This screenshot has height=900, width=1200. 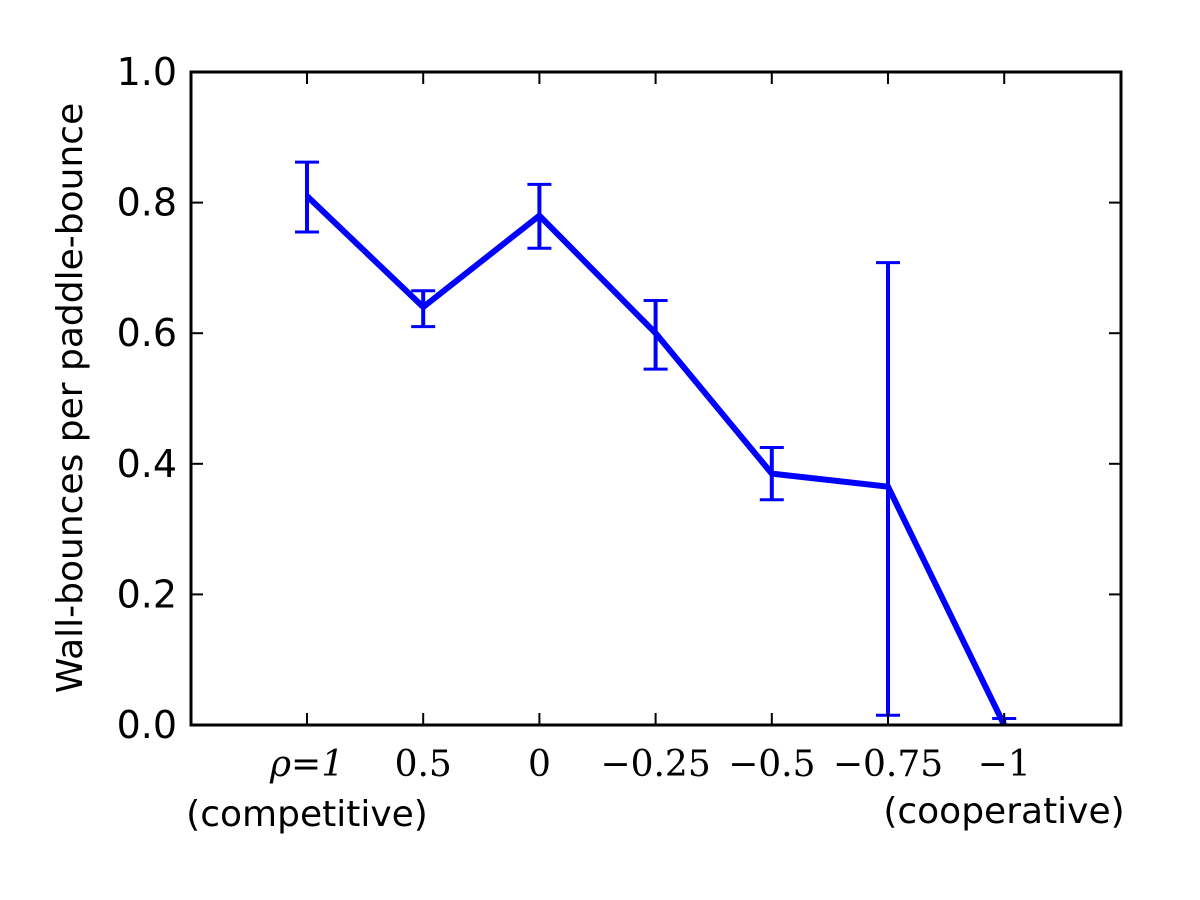 I want to click on x-annotation-competitive: (competitive), so click(x=307, y=814).